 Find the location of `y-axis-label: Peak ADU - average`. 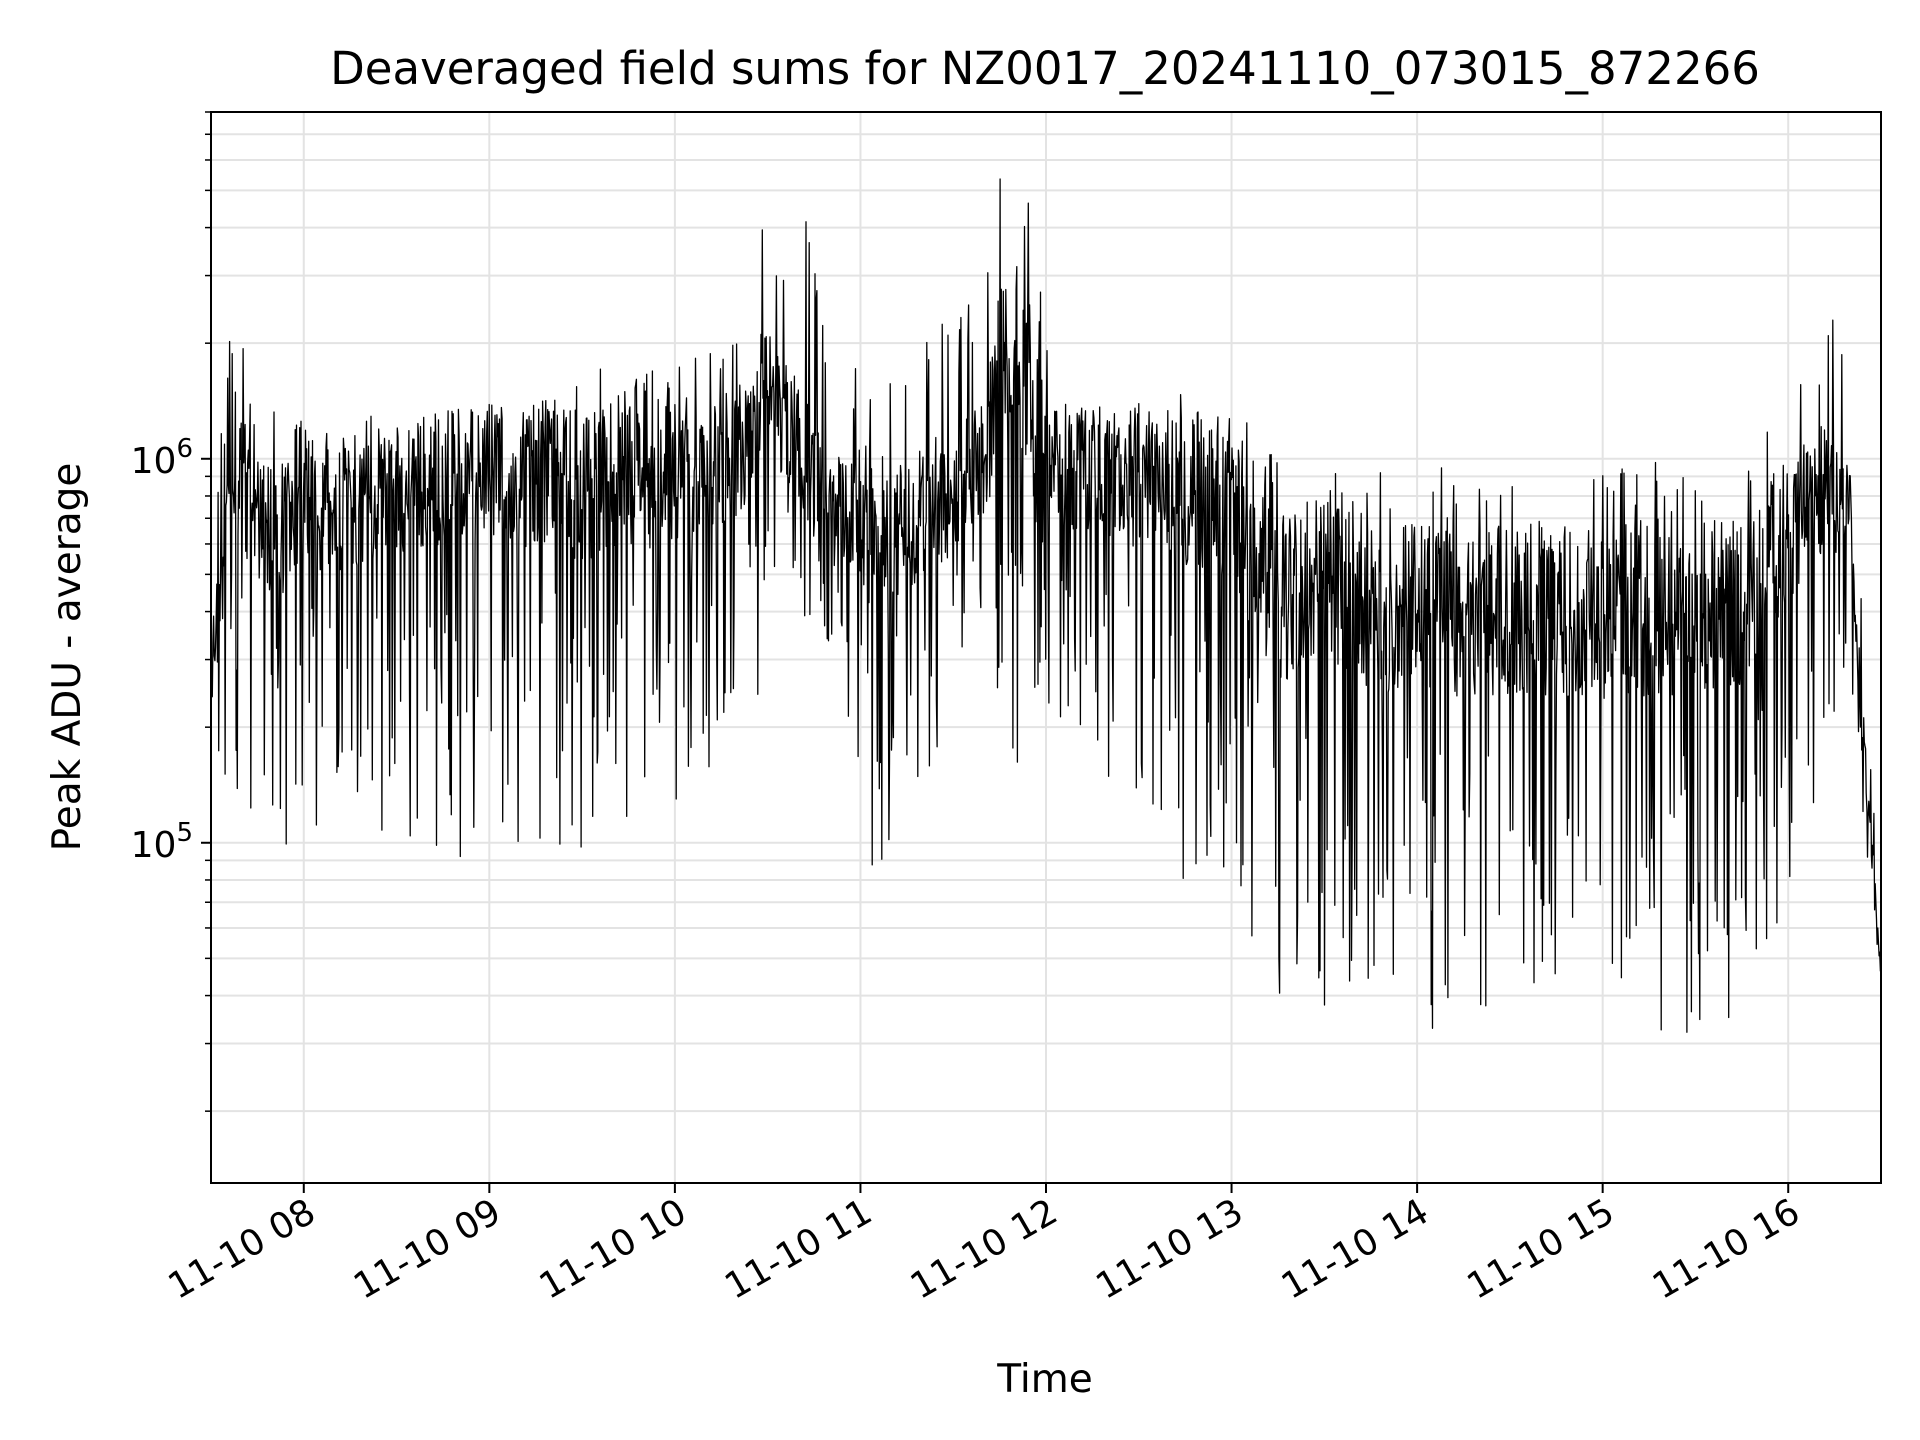

y-axis-label: Peak ADU - average is located at coordinates (67, 657).